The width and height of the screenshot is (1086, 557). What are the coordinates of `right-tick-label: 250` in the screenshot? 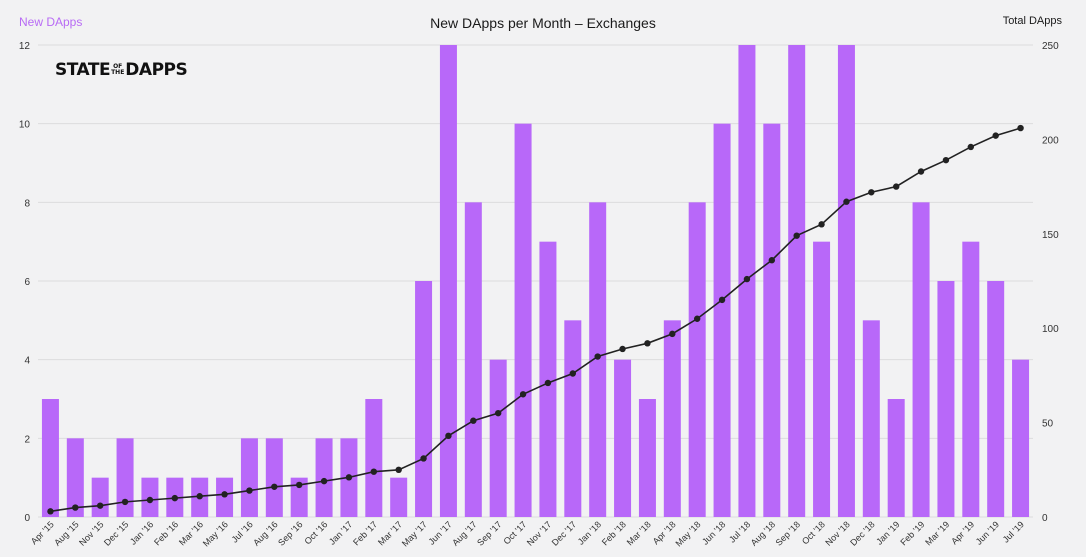 It's located at (1050, 46).